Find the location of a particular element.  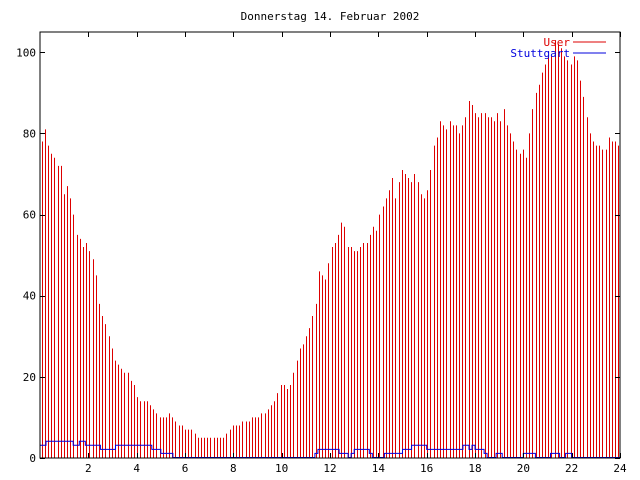

x-tick-label: 14 is located at coordinates (379, 468).